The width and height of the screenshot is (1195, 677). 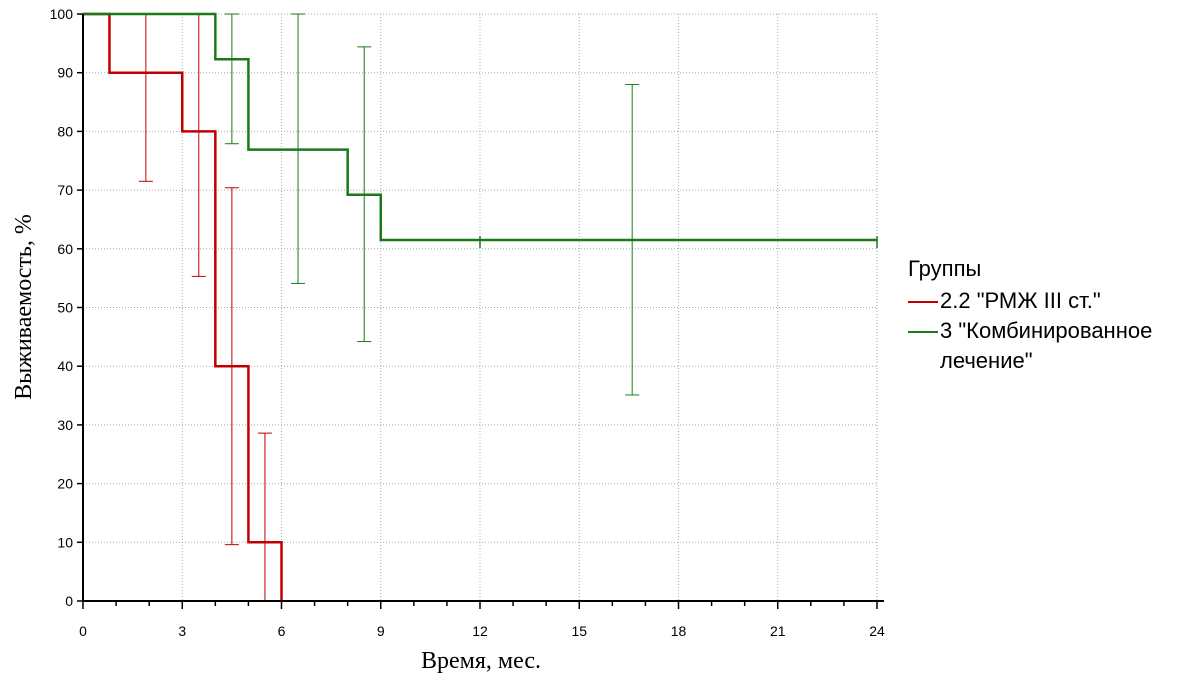 I want to click on x-tick-labels: 0 3 6 9 12 15 18 21 24, so click(x=482, y=631).